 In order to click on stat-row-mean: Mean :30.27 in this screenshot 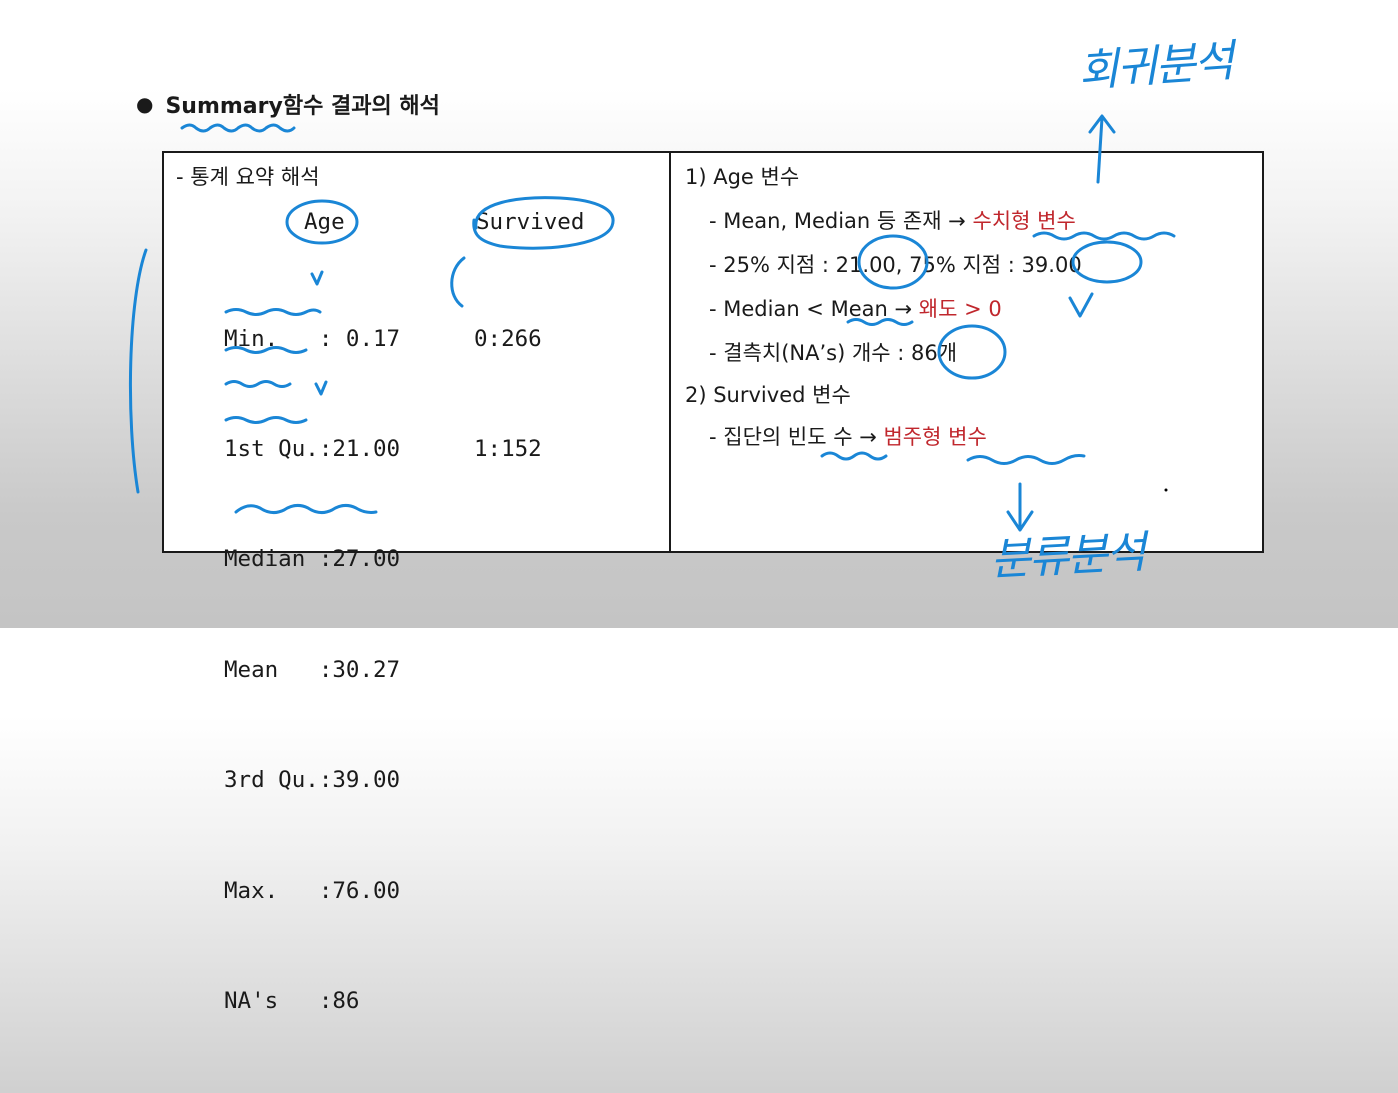, I will do `click(312, 669)`.